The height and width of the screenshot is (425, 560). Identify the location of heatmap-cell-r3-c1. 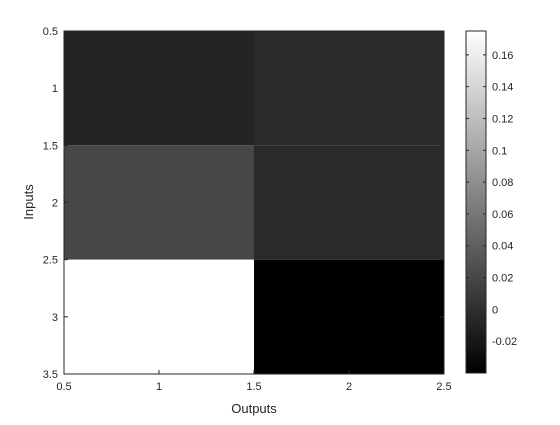
(159, 316).